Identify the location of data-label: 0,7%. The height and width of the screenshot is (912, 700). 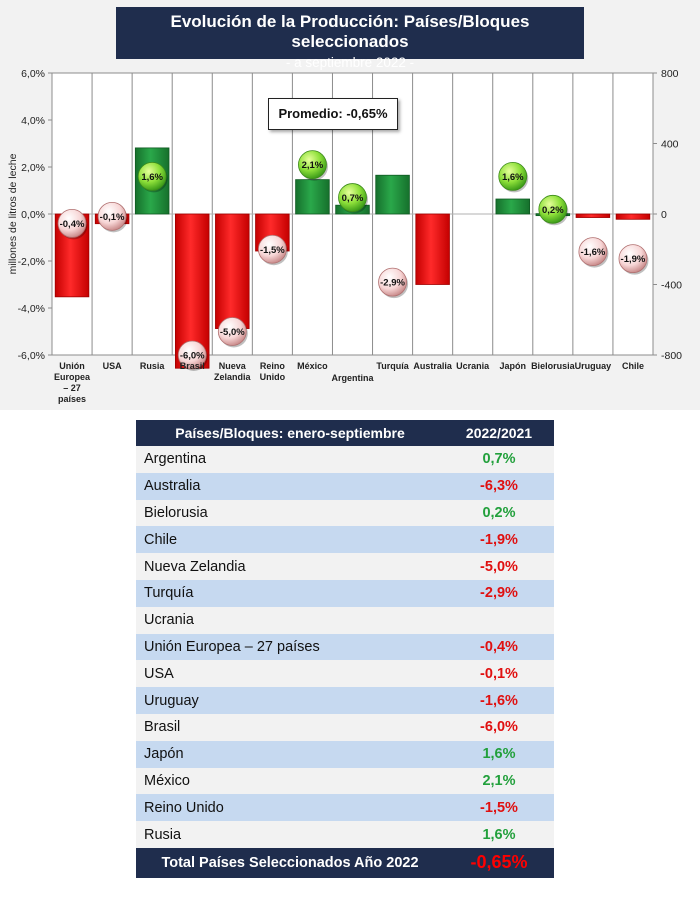
(353, 198).